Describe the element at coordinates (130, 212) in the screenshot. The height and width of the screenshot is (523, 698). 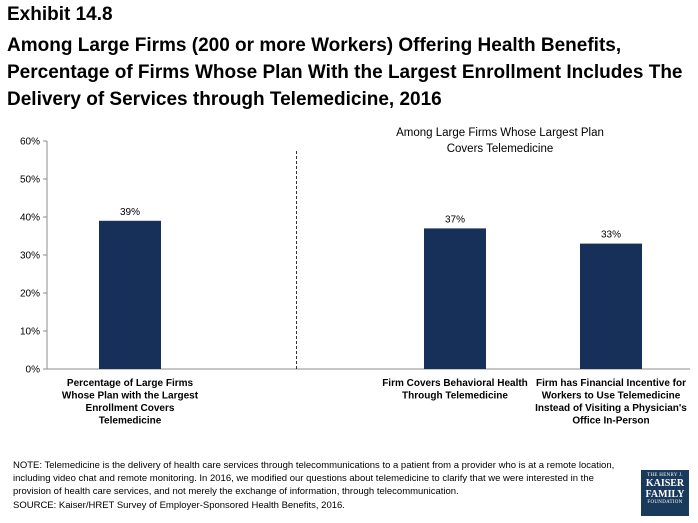
I see `bar-value-label: 39%` at that location.